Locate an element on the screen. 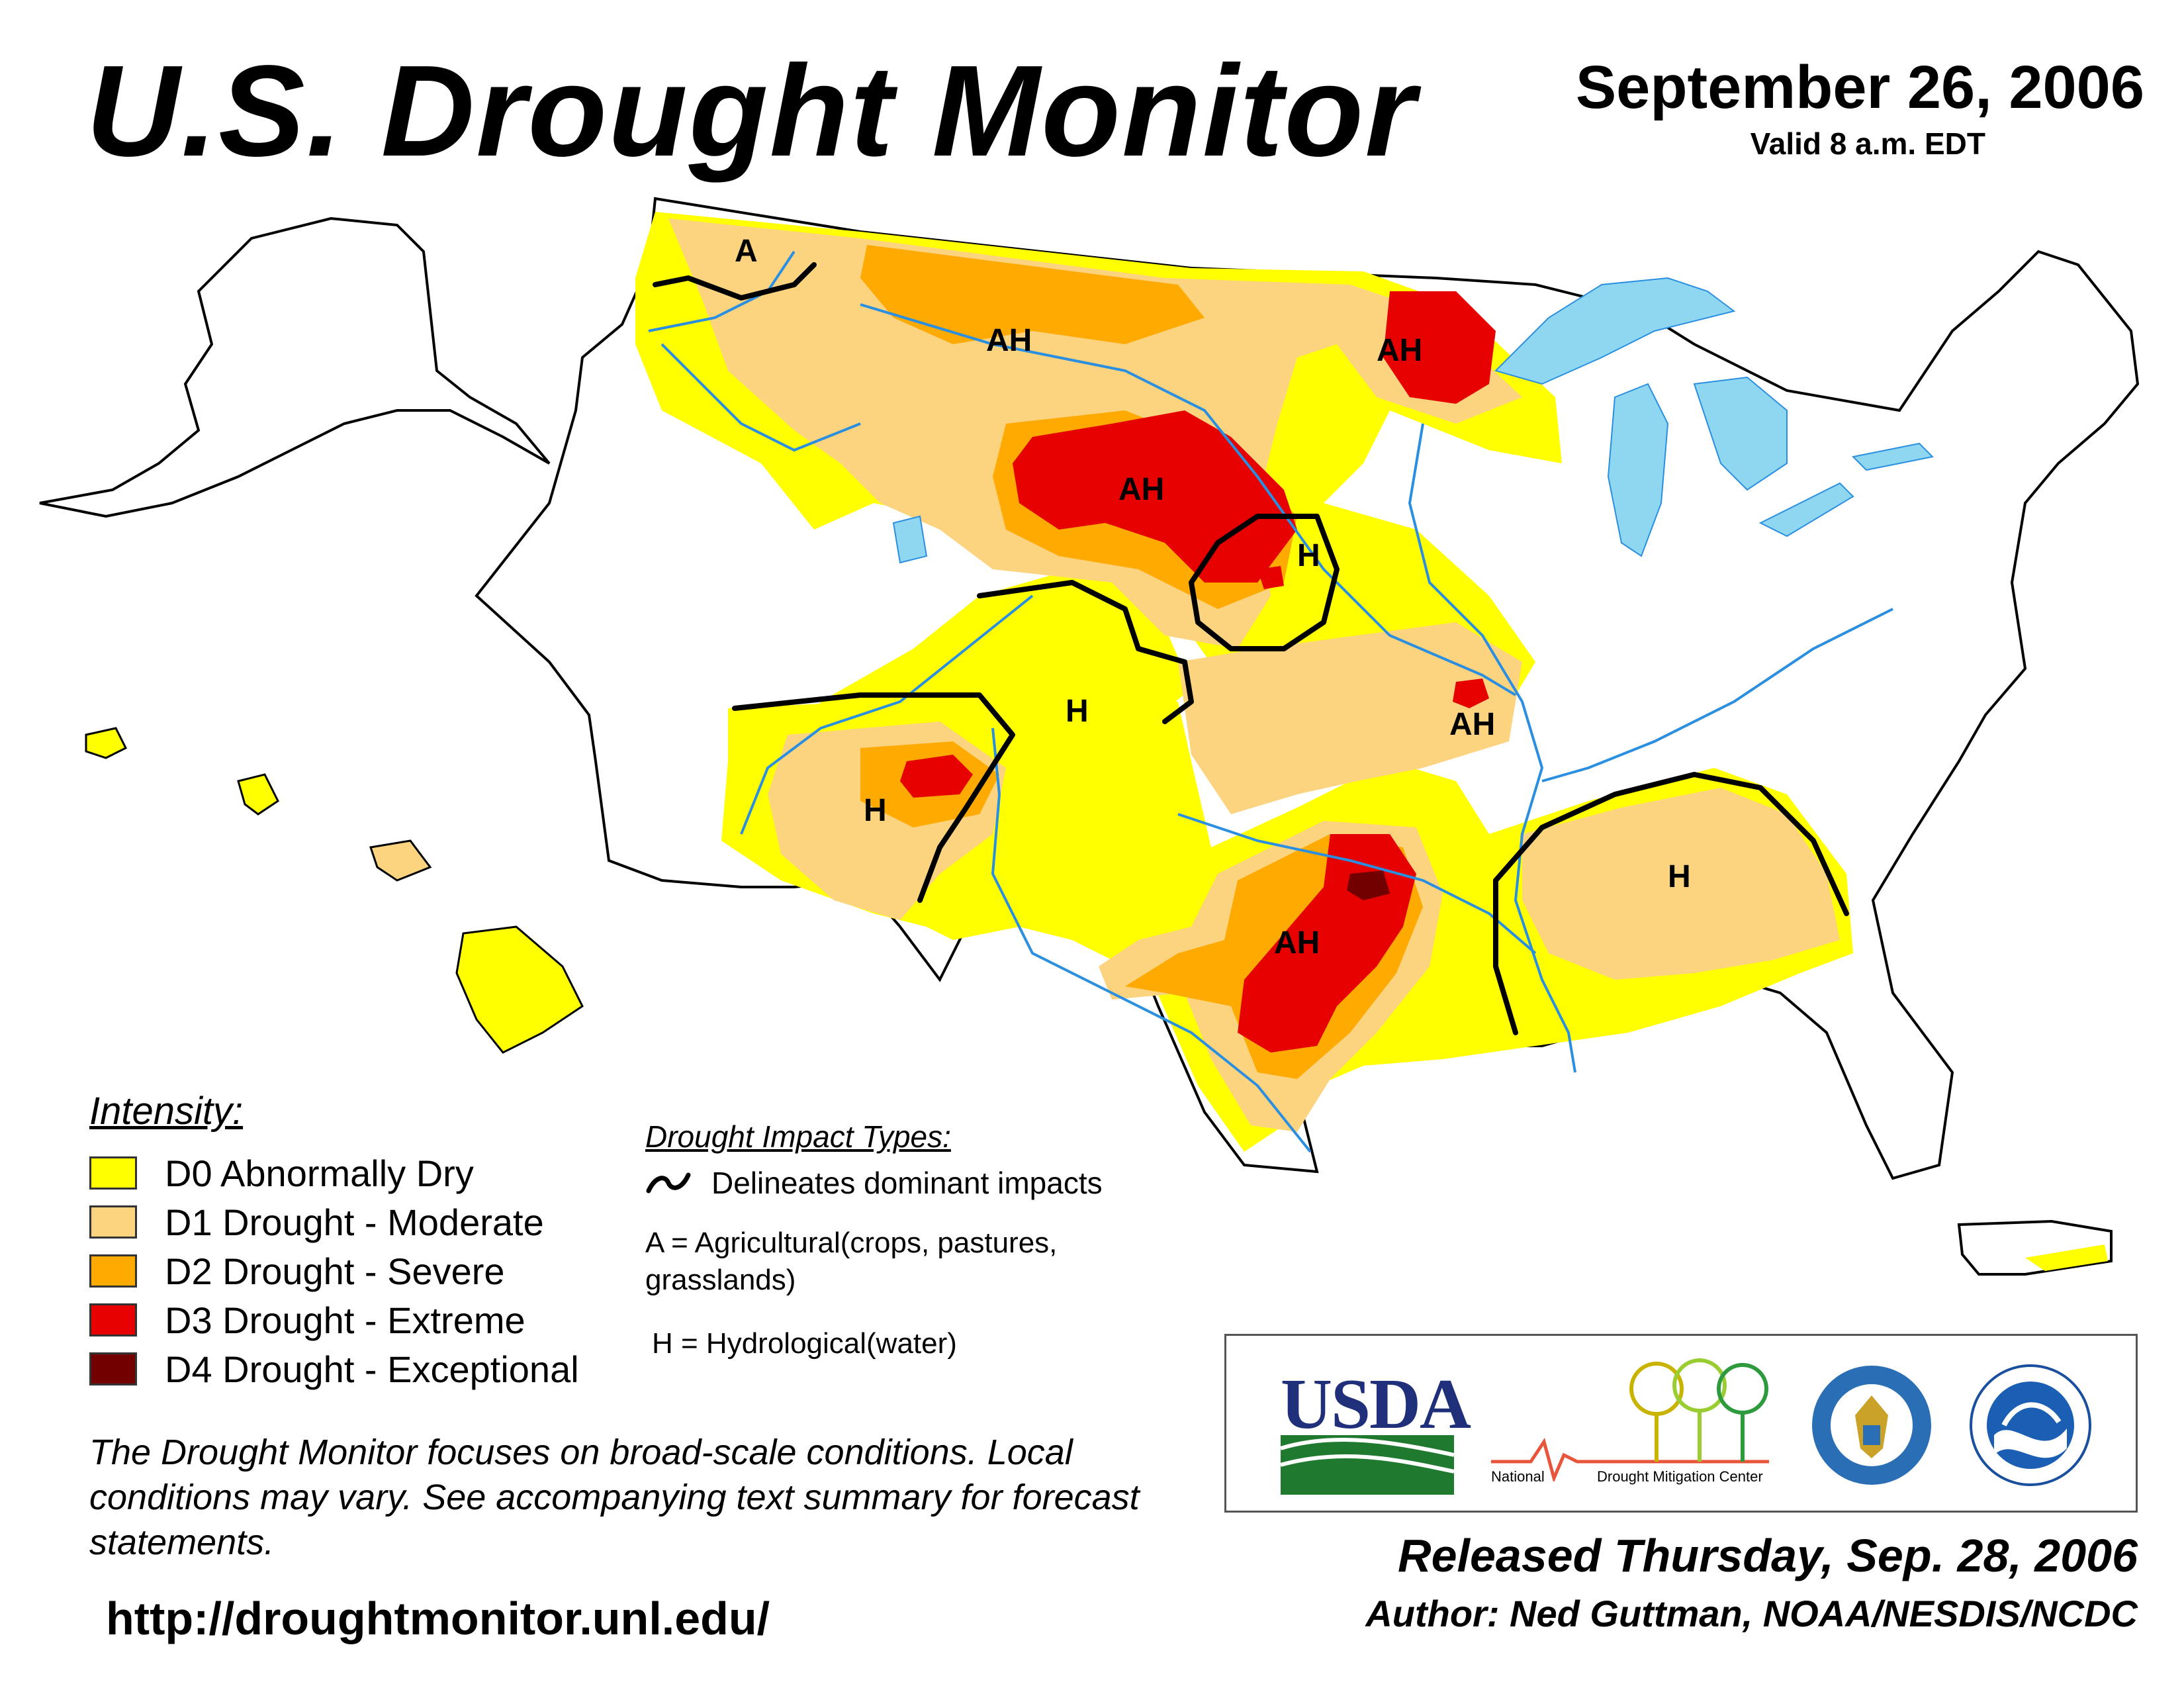 This screenshot has width=2184, height=1688. legend-item-d4: D4 Drought - Exceptional is located at coordinates (334, 1368).